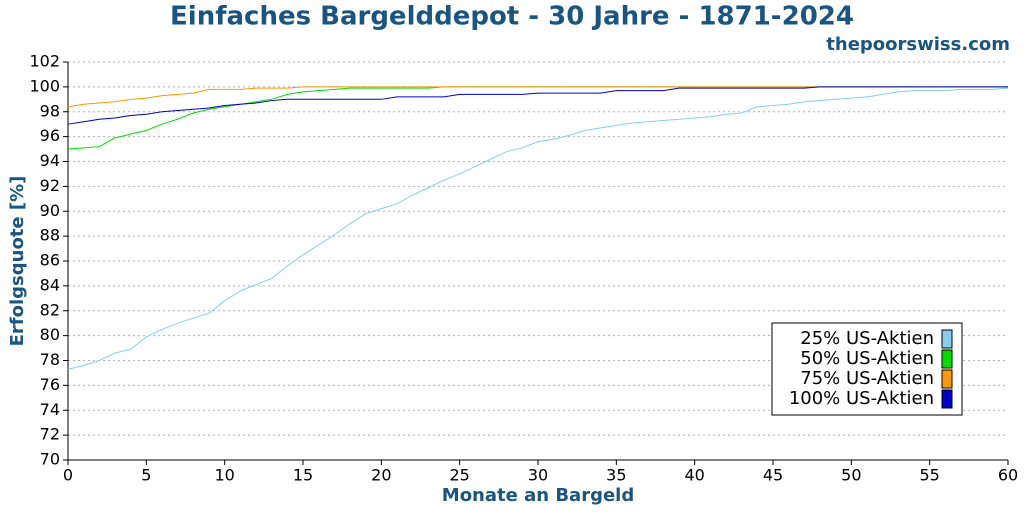 This screenshot has width=1024, height=516. I want to click on x-tick-label: 45, so click(773, 475).